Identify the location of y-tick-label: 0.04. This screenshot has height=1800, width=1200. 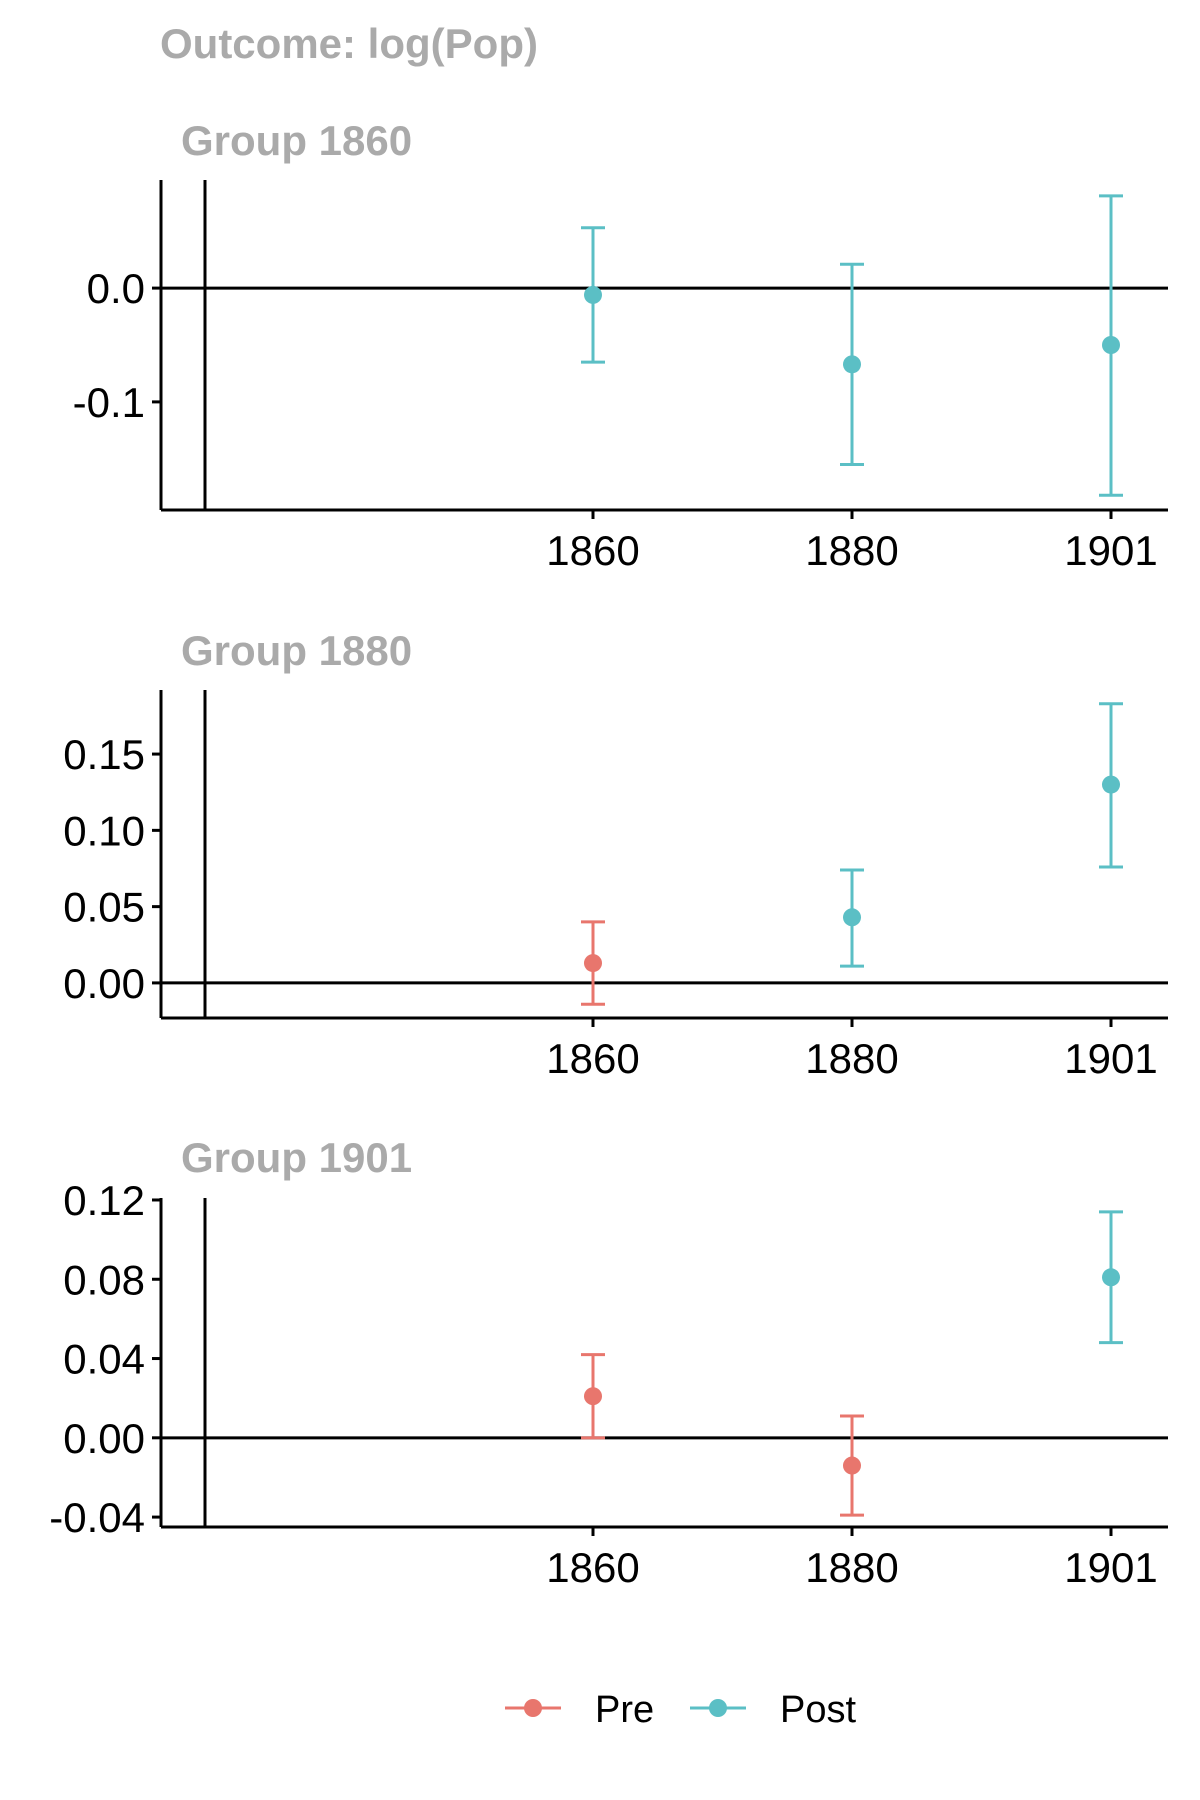
(104, 1359).